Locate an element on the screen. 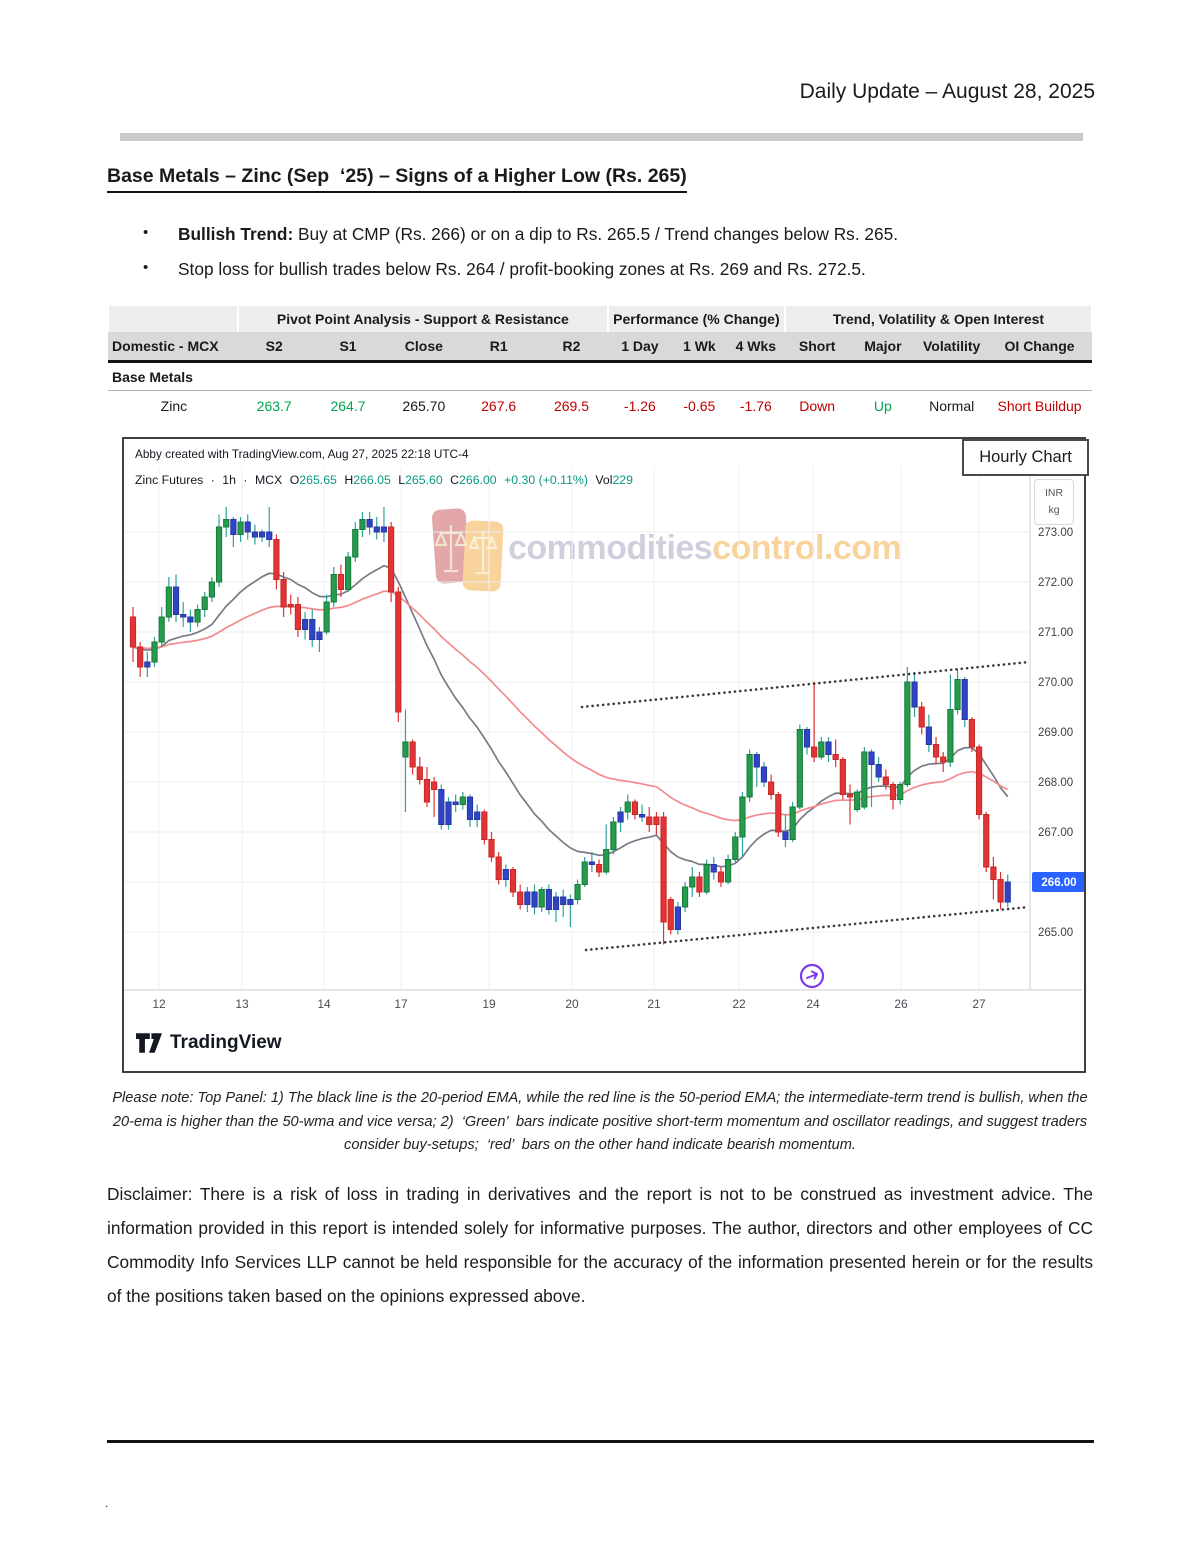 This screenshot has width=1200, height=1553. trendline-resistance is located at coordinates (805, 684).